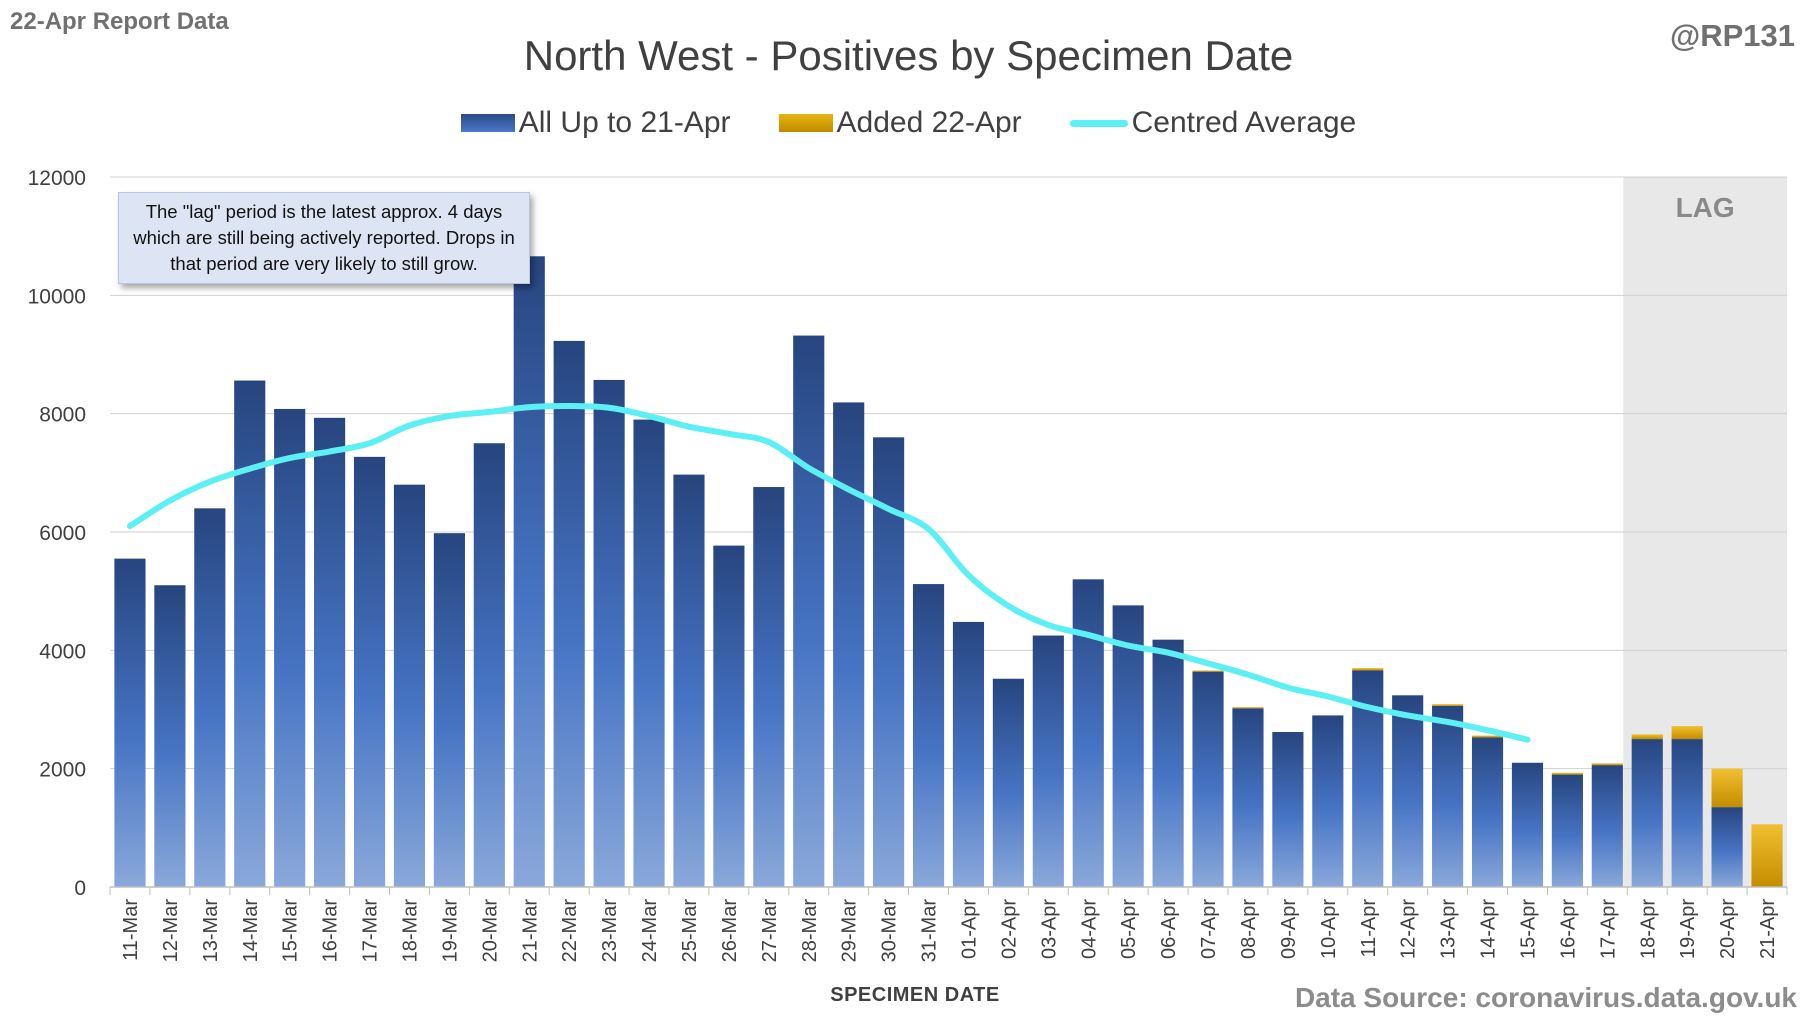  Describe the element at coordinates (1449, 929) in the screenshot. I see `x-tick-label: 13-Apr` at that location.